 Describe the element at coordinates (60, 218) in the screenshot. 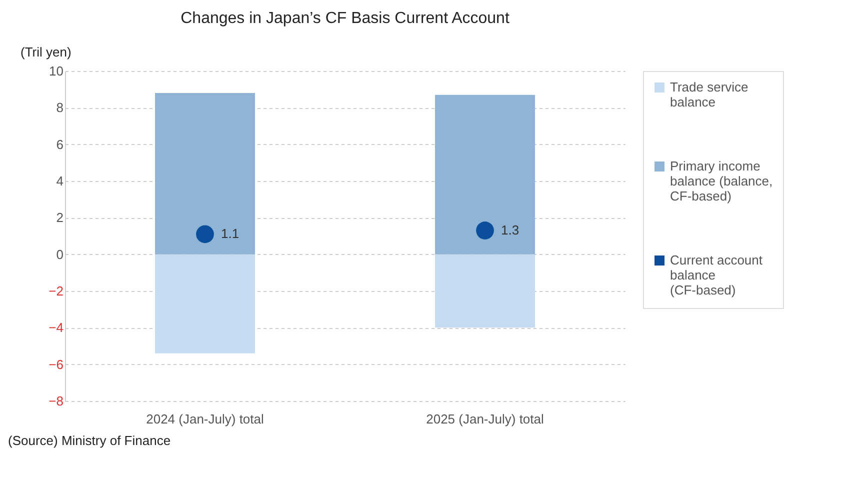

I see `y-tick-label: 2` at that location.